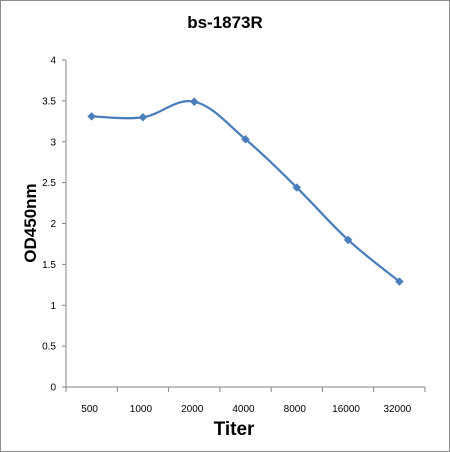 The image size is (450, 452). What do you see at coordinates (53, 306) in the screenshot?
I see `y-tick-label: 1` at bounding box center [53, 306].